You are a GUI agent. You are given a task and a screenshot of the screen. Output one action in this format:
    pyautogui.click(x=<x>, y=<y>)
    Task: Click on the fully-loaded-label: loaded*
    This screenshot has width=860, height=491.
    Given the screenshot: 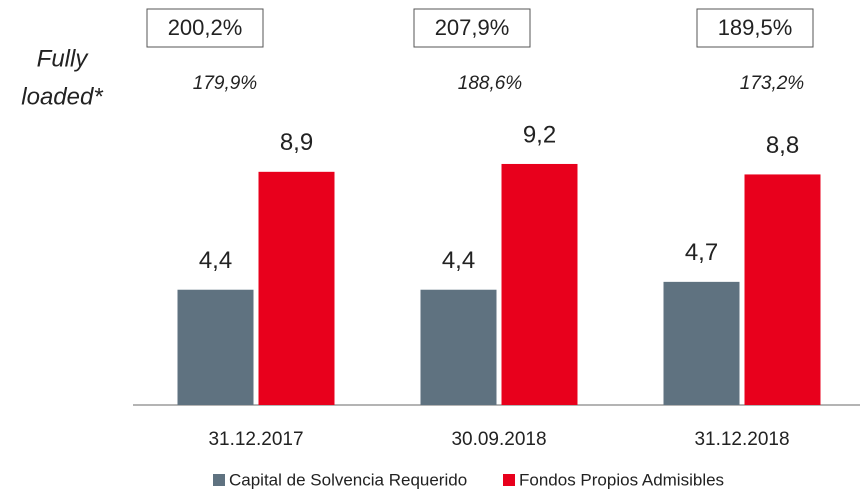 What is the action you would take?
    pyautogui.click(x=62, y=96)
    